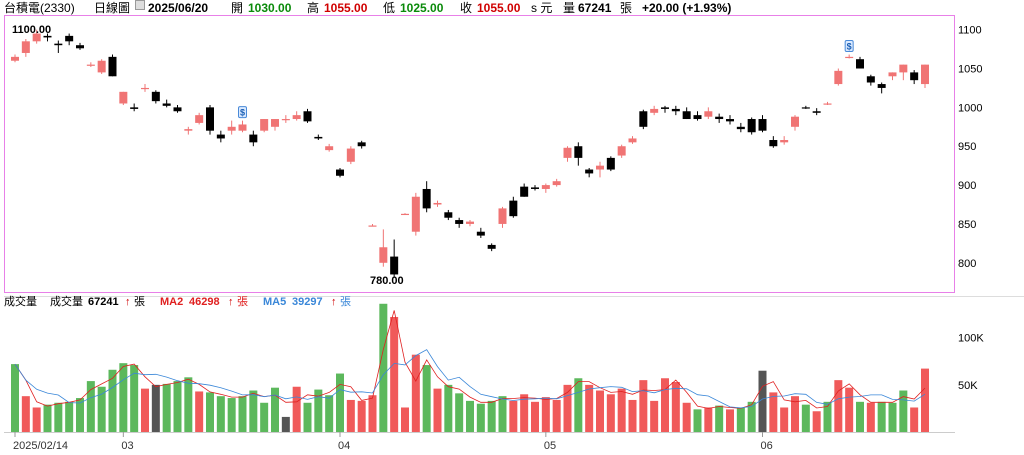 The height and width of the screenshot is (455, 1024). I want to click on low-label: 低, so click(389, 8).